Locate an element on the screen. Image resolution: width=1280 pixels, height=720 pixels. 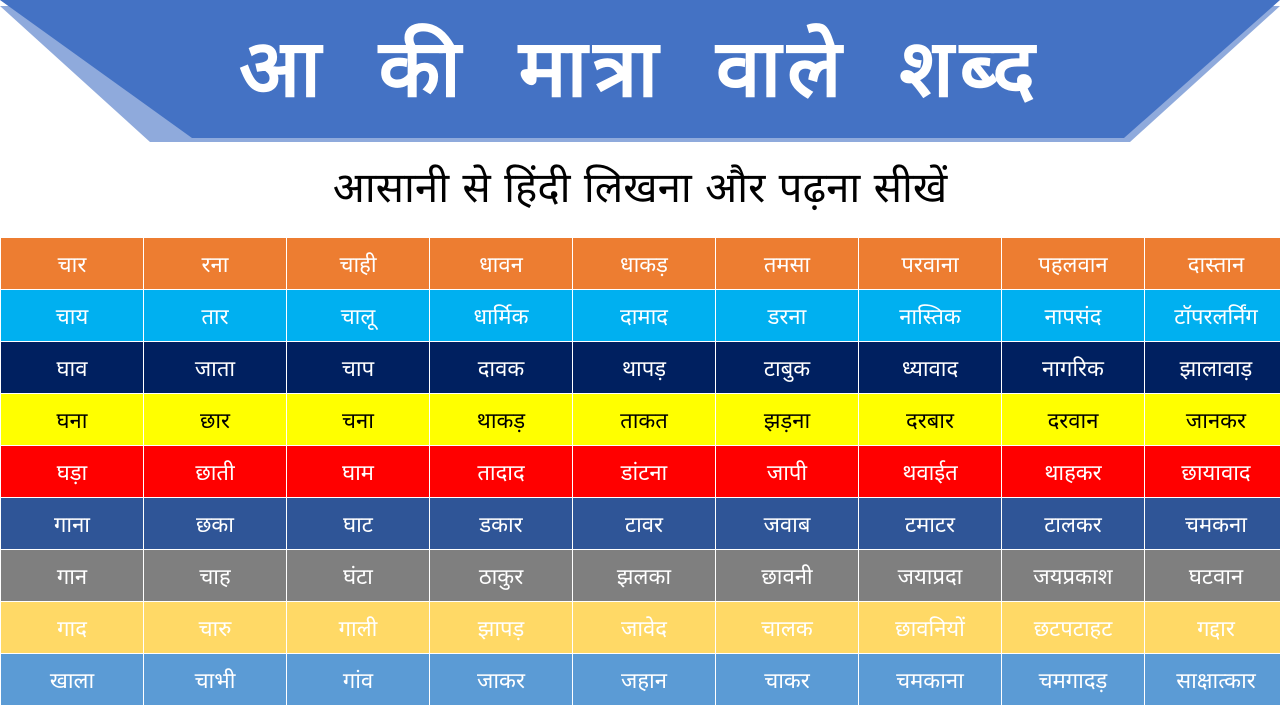
word-cell: डांटना is located at coordinates (644, 471).